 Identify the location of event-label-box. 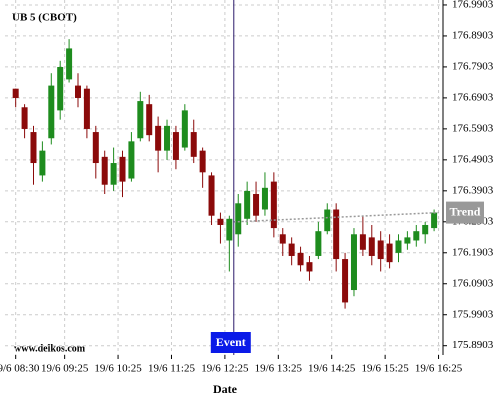
(230, 342).